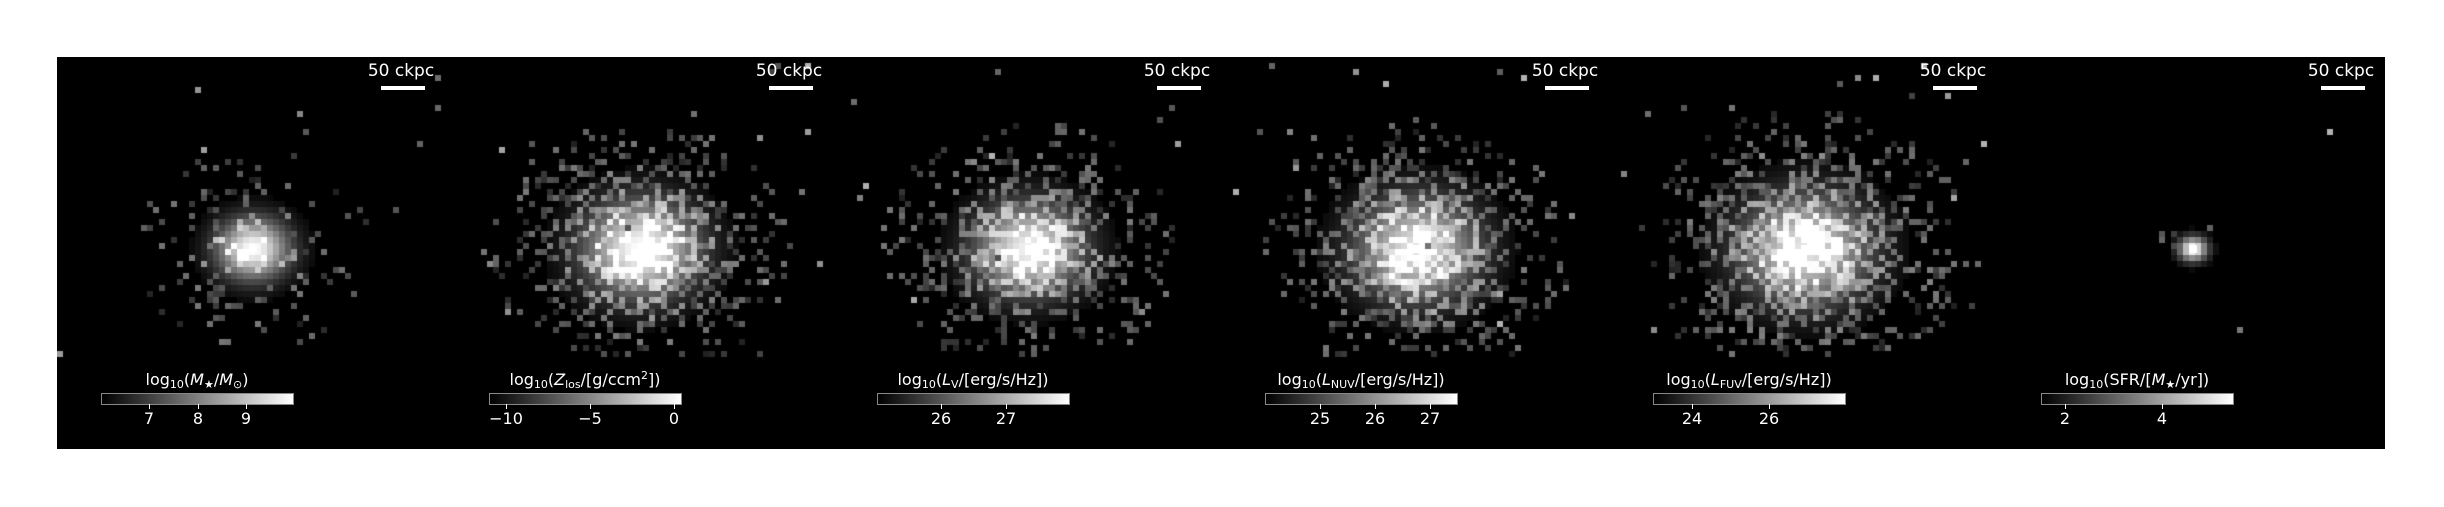 Image resolution: width=2444 pixels, height=507 pixels. I want to click on map-panel-6: 50 ckpc log10(SFR/[M★/yr]) 2 4, so click(2191, 253).